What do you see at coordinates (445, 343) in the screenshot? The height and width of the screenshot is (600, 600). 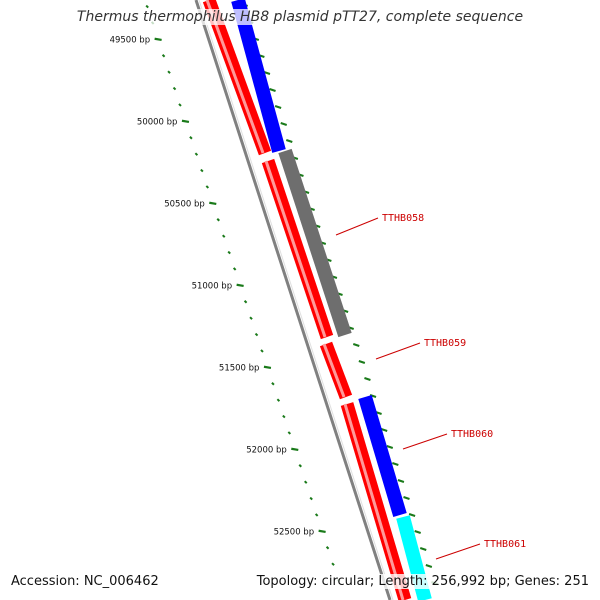 I see `gene-label-tthb059: TTHB059` at bounding box center [445, 343].